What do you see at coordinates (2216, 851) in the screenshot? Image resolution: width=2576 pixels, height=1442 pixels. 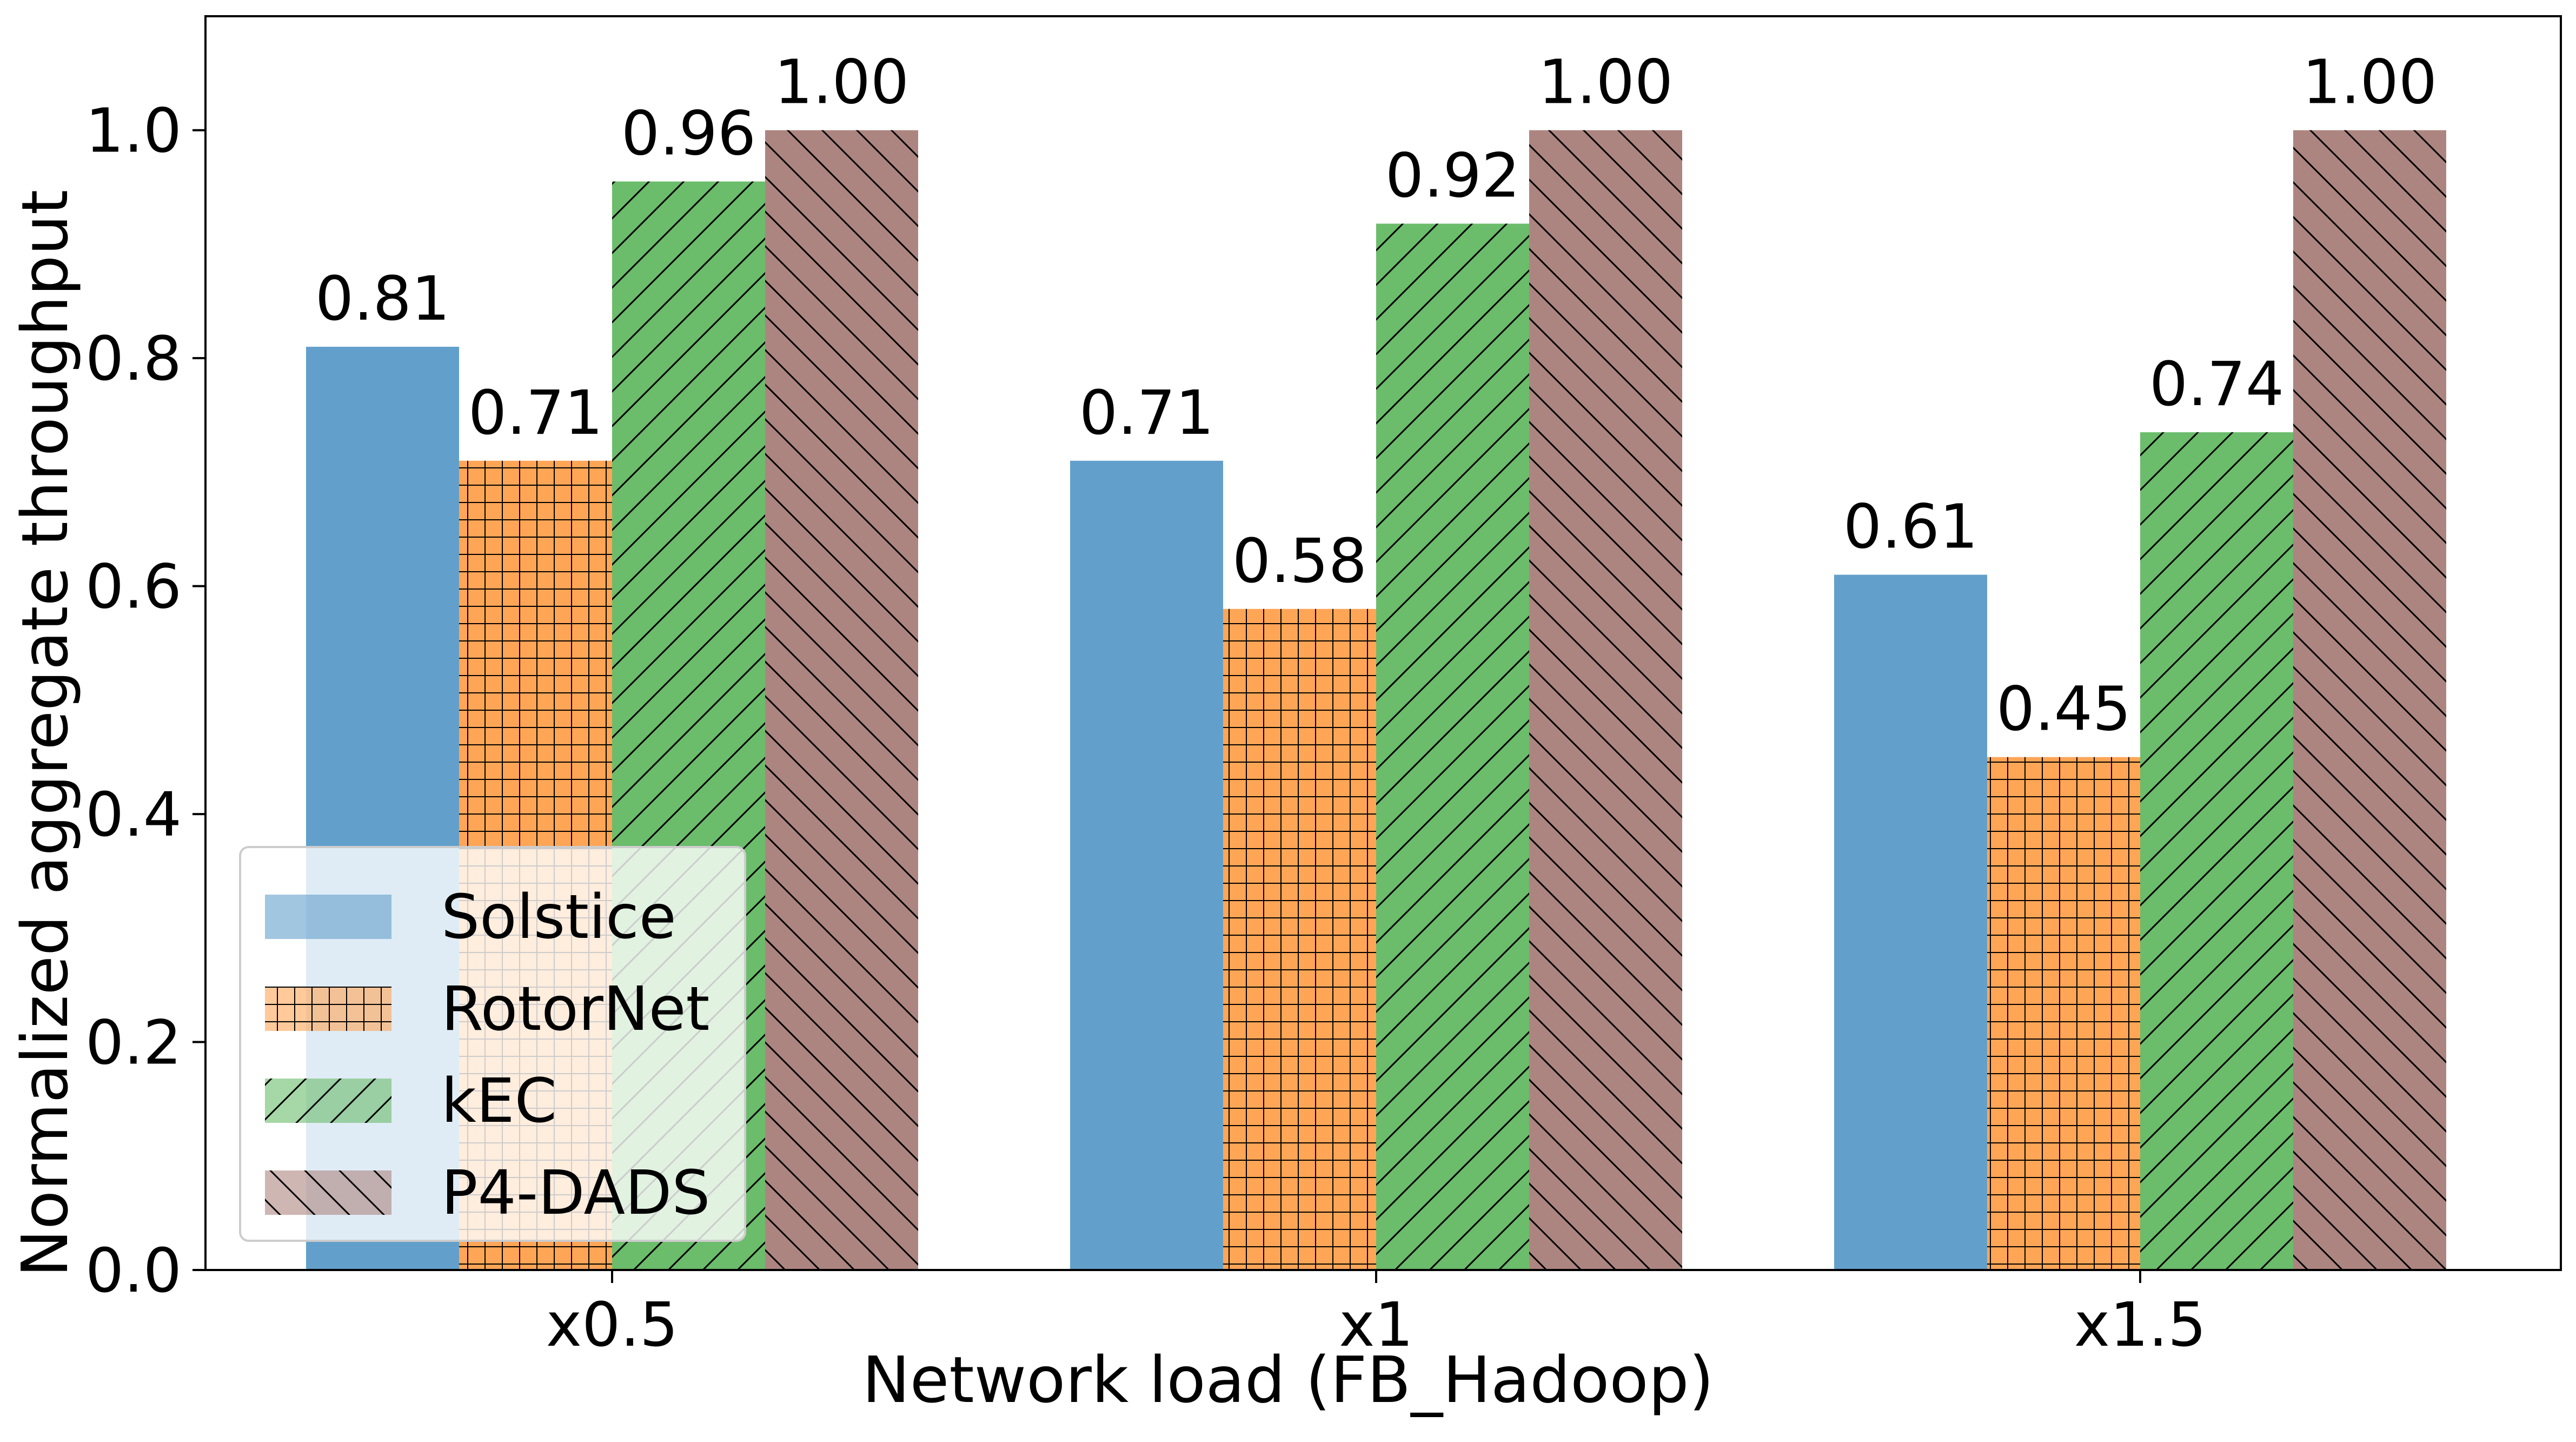 I see `bar-hatch-kec-x1.5` at bounding box center [2216, 851].